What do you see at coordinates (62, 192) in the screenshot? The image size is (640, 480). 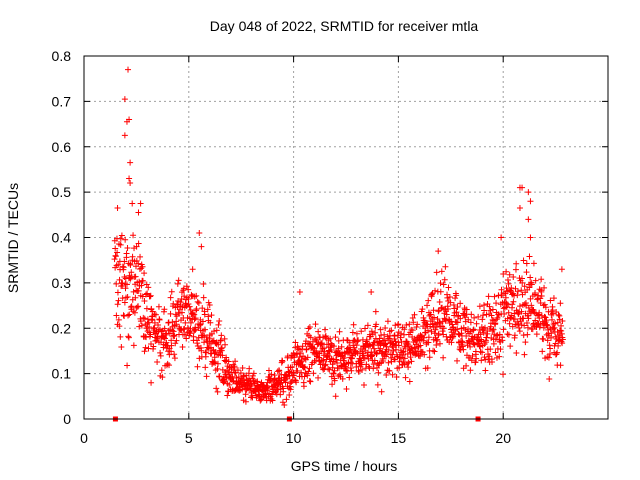 I see `y-tick-label: 0.5` at bounding box center [62, 192].